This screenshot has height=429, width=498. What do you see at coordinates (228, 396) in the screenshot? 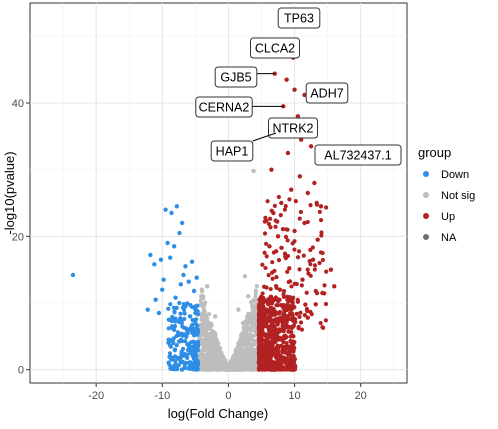
I see `x-tick-label: 0` at bounding box center [228, 396].